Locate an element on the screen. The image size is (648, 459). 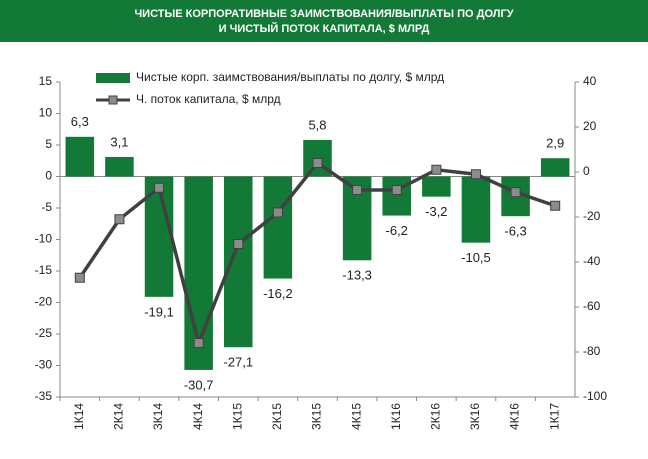
value-label: 3,1 is located at coordinates (119, 141).